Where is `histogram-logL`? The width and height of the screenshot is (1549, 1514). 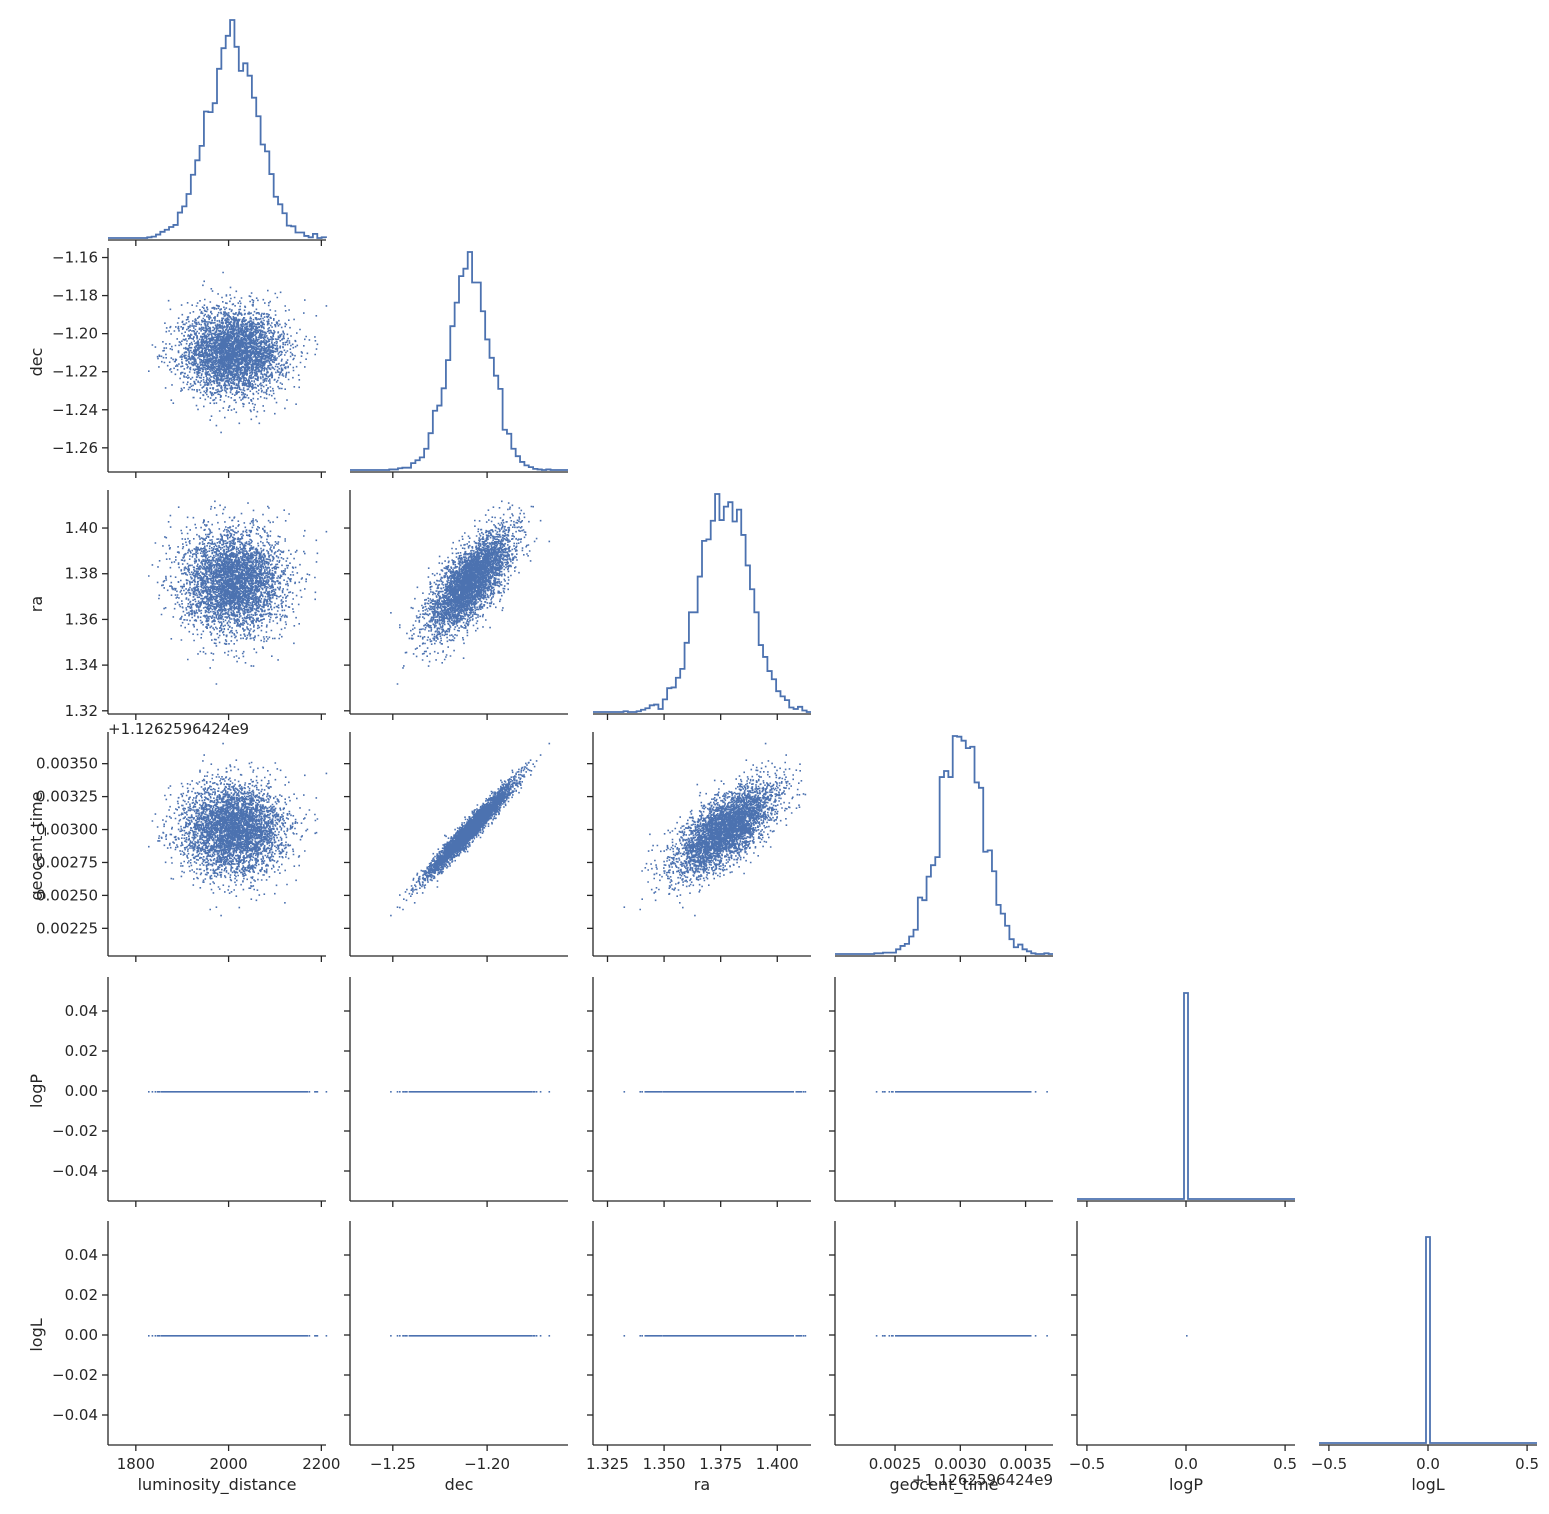
histogram-logL is located at coordinates (1428, 1340).